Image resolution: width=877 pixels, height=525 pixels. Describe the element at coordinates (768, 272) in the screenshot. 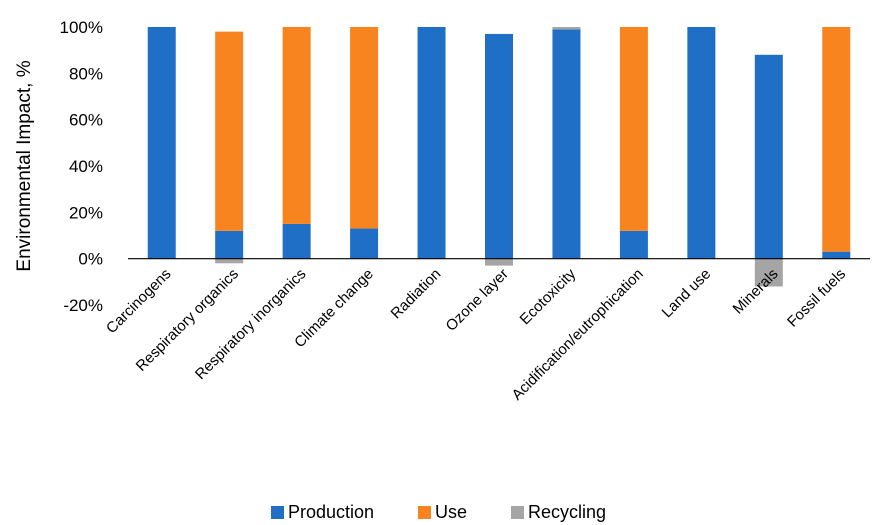

I see `bar-recycling-minerals` at that location.